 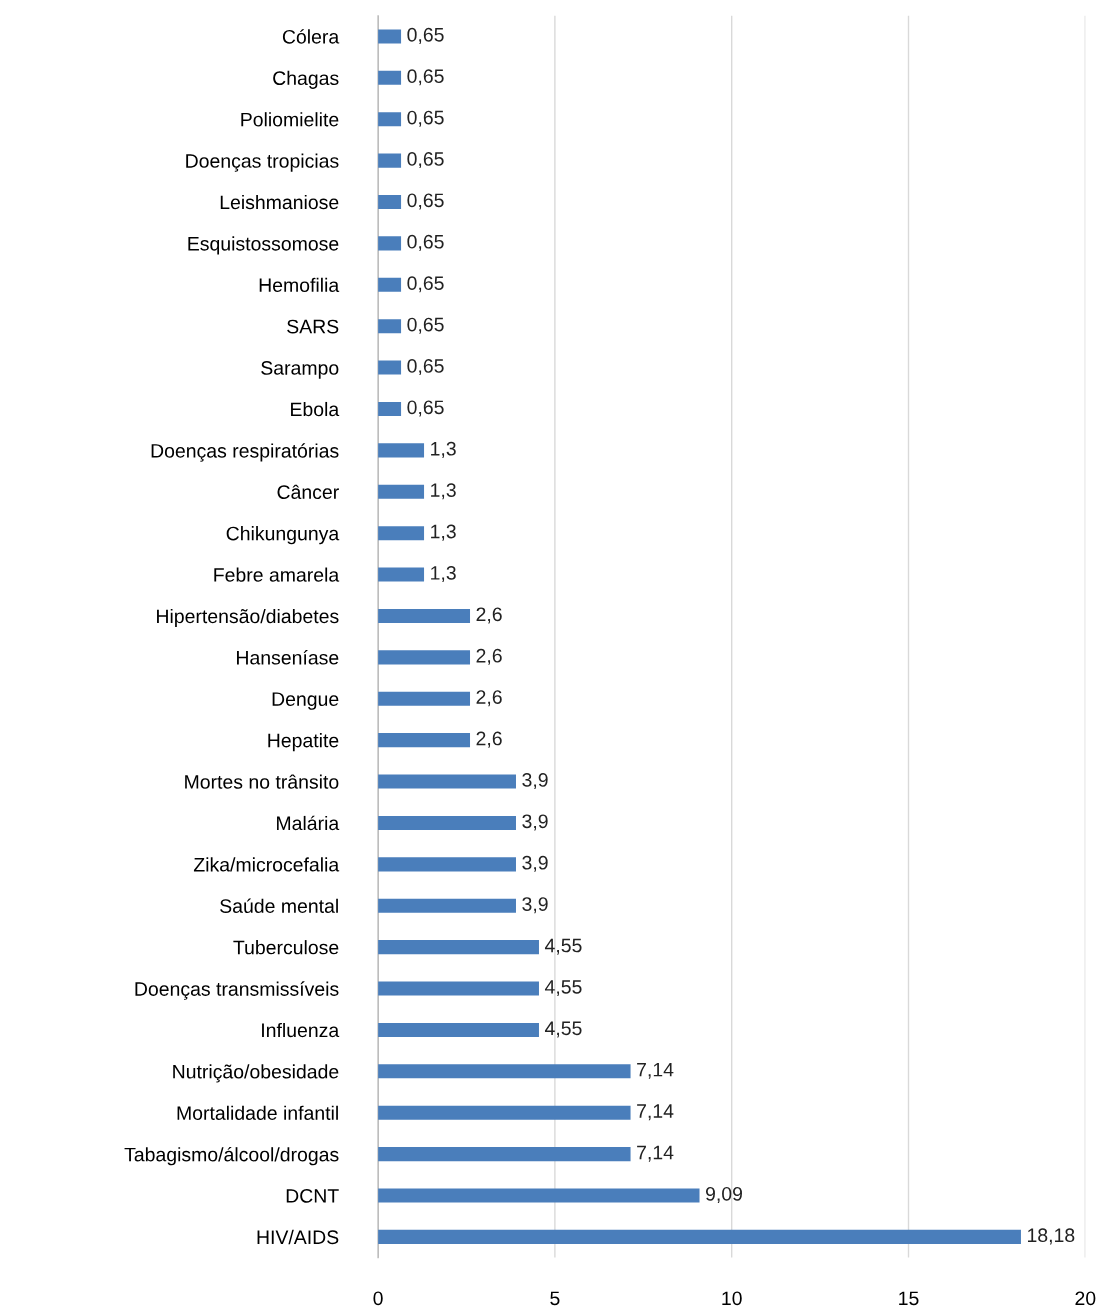 I want to click on y-tick-label: Hepatite, so click(x=303, y=742).